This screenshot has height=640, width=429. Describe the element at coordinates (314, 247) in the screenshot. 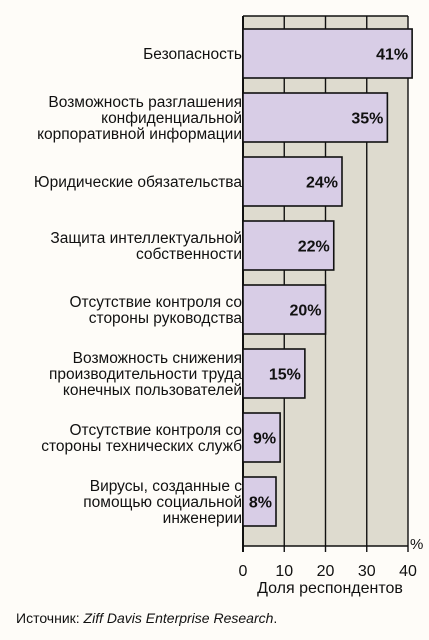

I see `bar-value-label: 22%` at that location.